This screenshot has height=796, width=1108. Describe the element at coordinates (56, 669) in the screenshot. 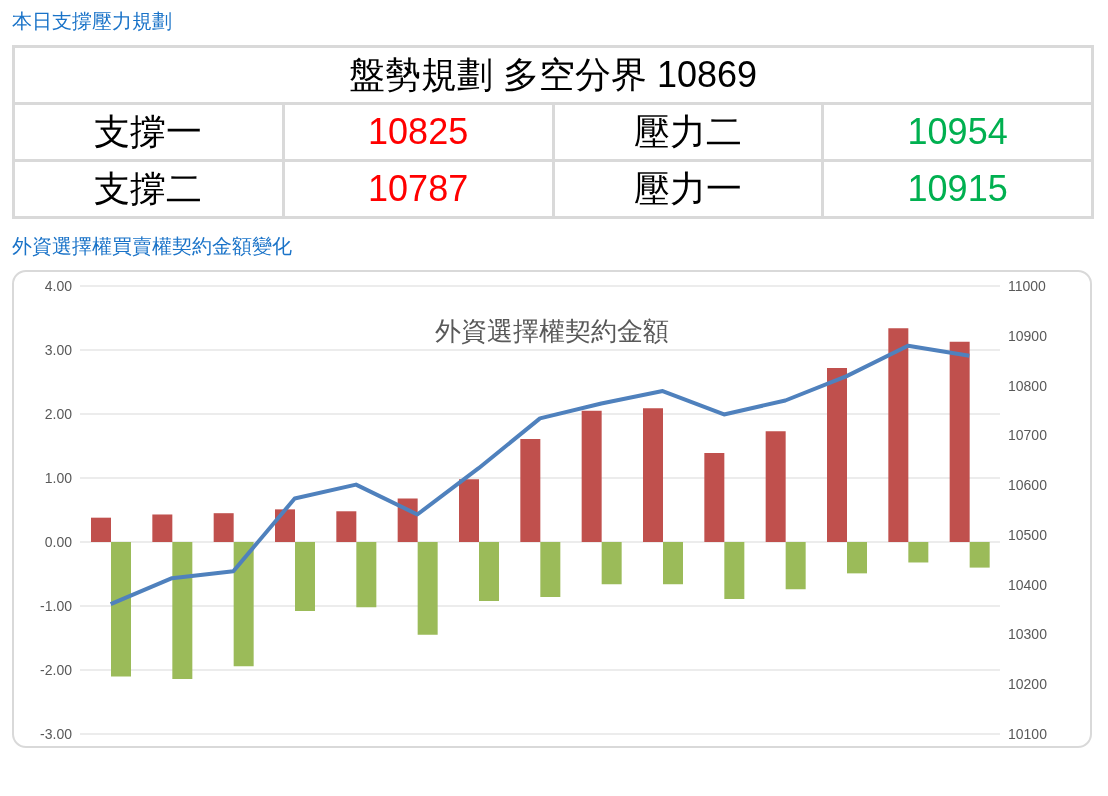

I see `y-tick-label: -2.00` at that location.